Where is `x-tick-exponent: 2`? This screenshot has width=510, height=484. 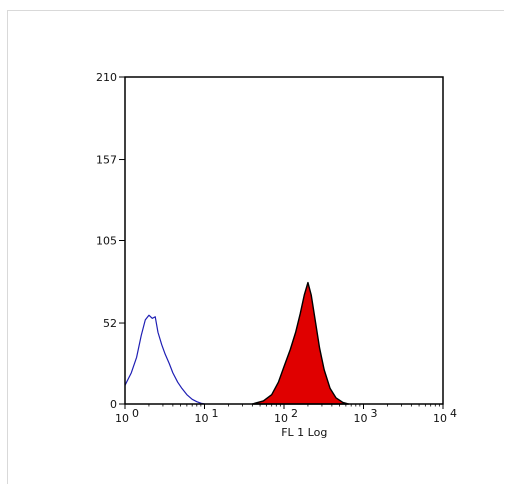
x-tick-exponent: 2 is located at coordinates (294, 413).